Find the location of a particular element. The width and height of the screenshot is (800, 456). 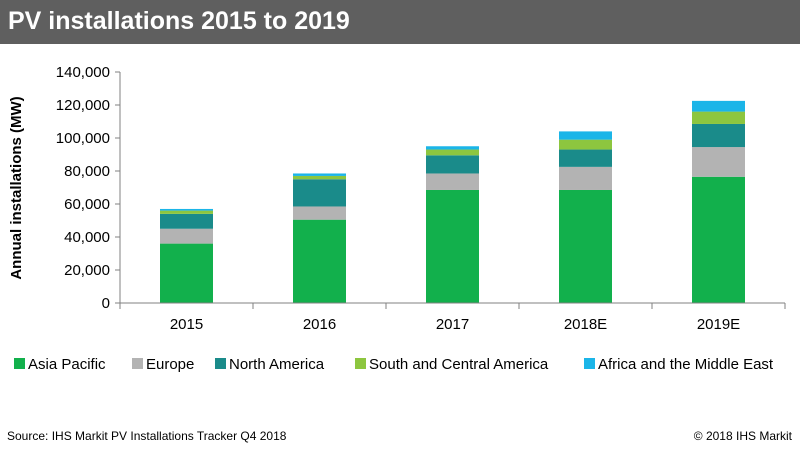

y-tick-label: 120,000 is located at coordinates (83, 105).